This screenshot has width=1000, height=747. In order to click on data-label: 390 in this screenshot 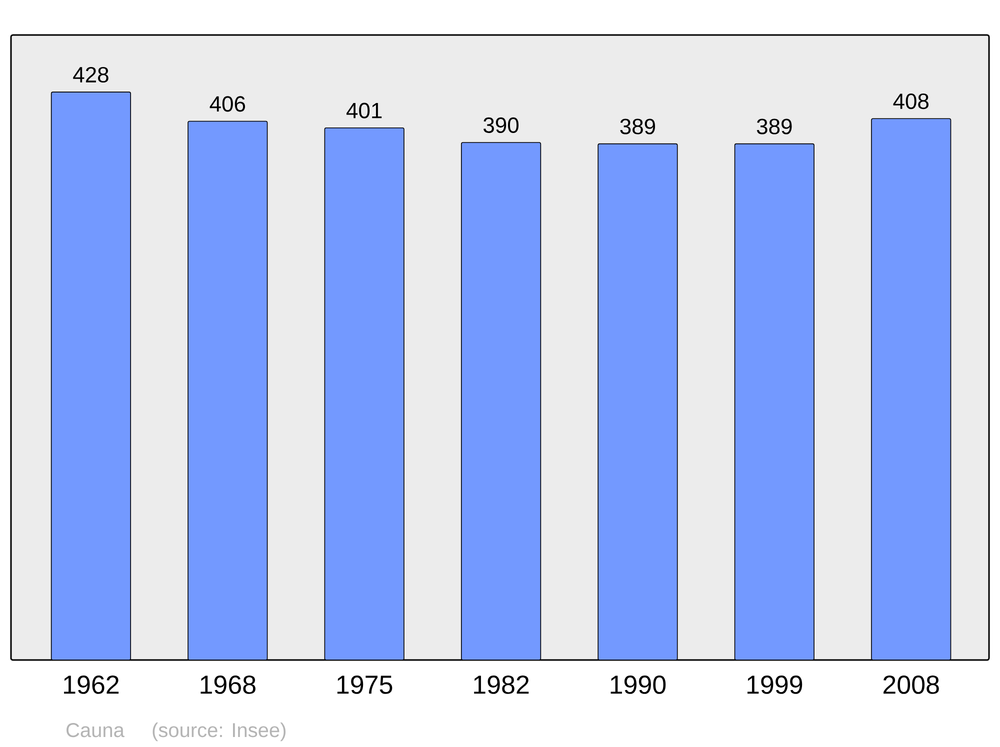, I will do `click(501, 125)`.